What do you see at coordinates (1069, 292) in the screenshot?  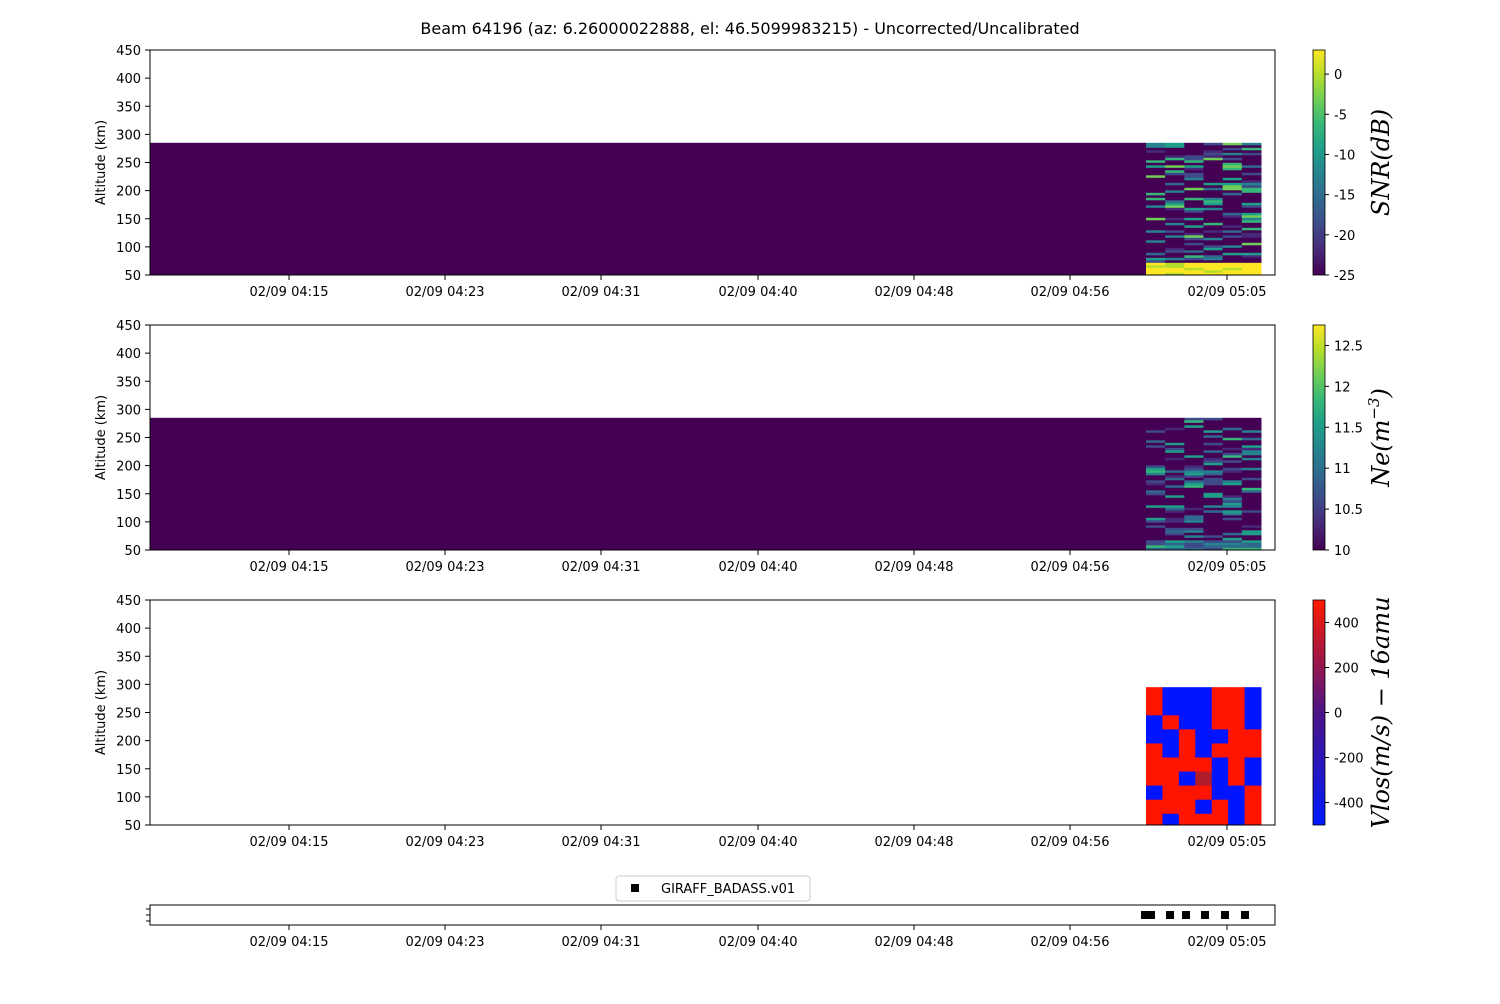 I see `x-tick-label: 02/09 04:56` at bounding box center [1069, 292].